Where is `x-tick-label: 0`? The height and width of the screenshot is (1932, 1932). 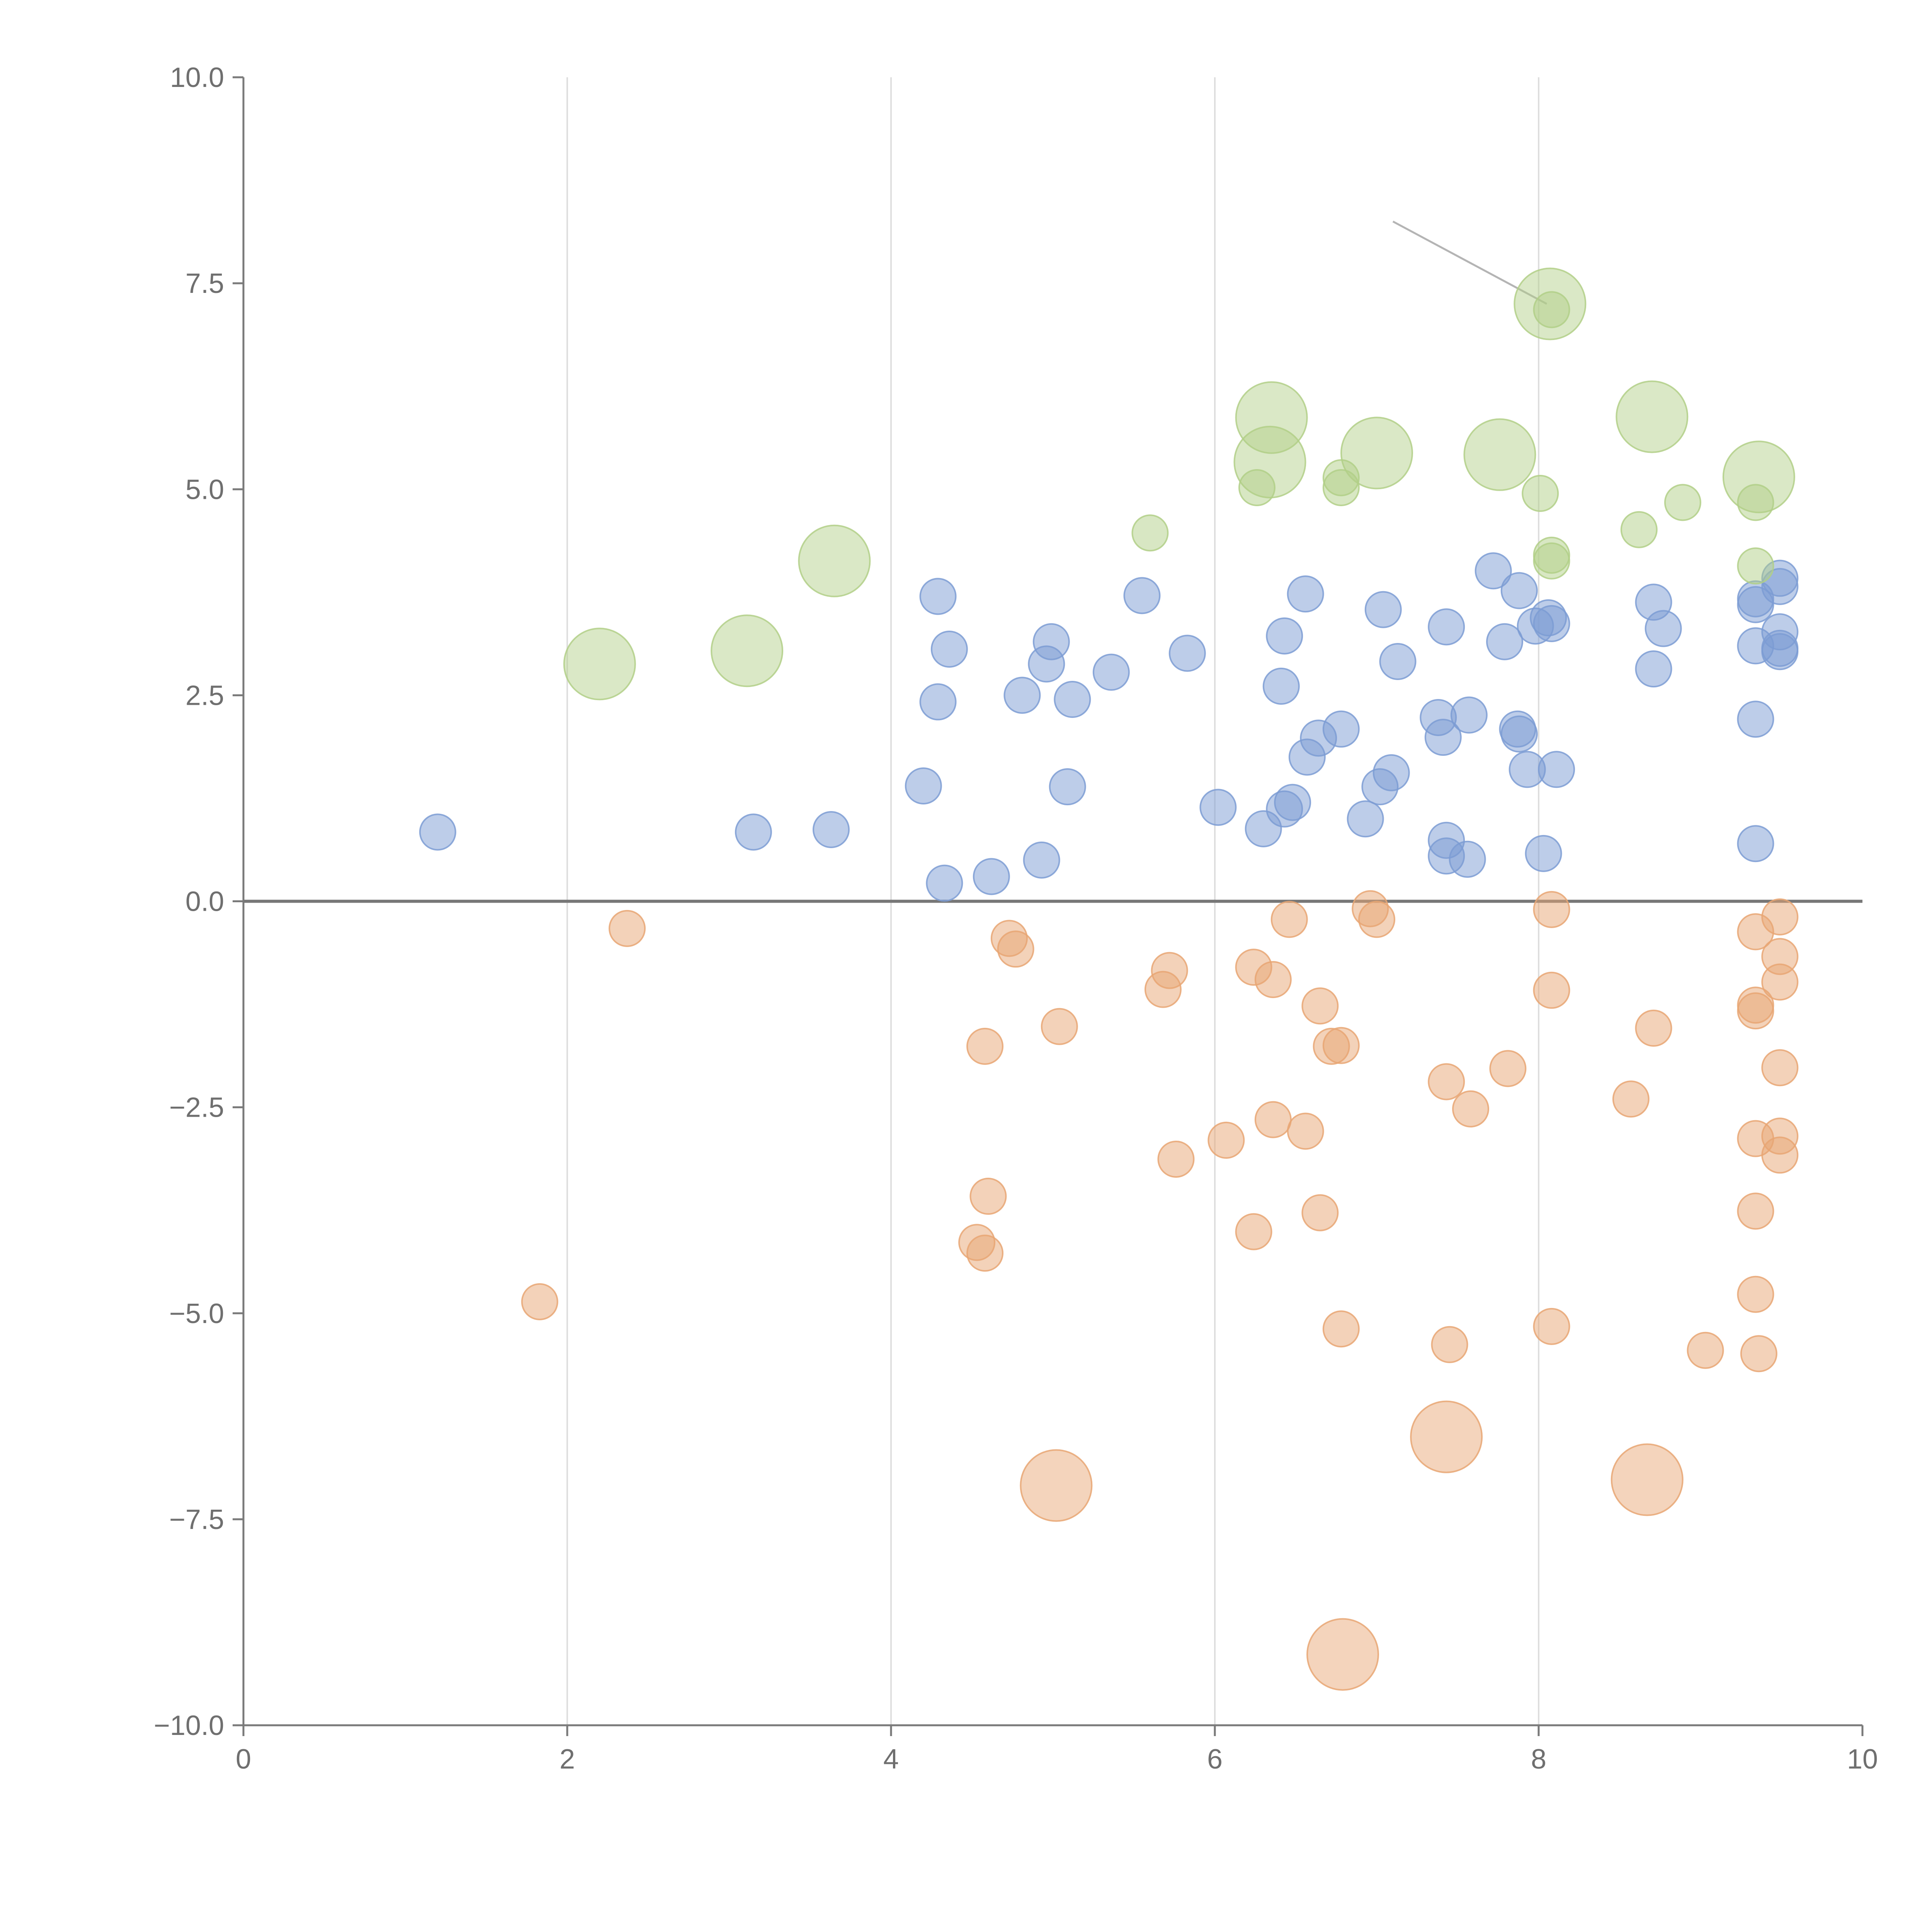
x-tick-label: 0 is located at coordinates (244, 1759).